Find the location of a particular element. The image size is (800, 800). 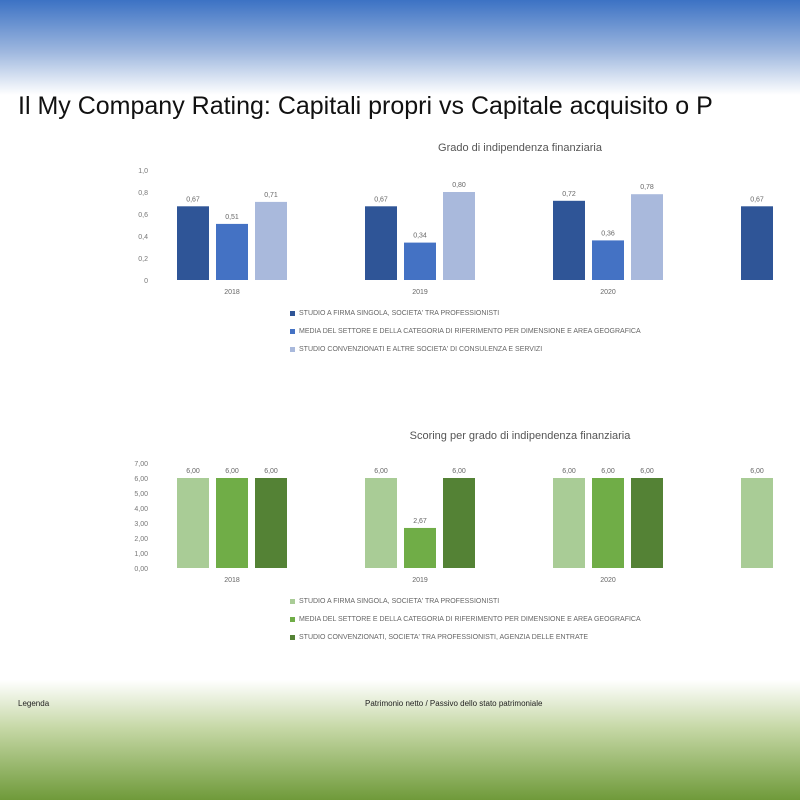

header-gradient is located at coordinates (400, 47).